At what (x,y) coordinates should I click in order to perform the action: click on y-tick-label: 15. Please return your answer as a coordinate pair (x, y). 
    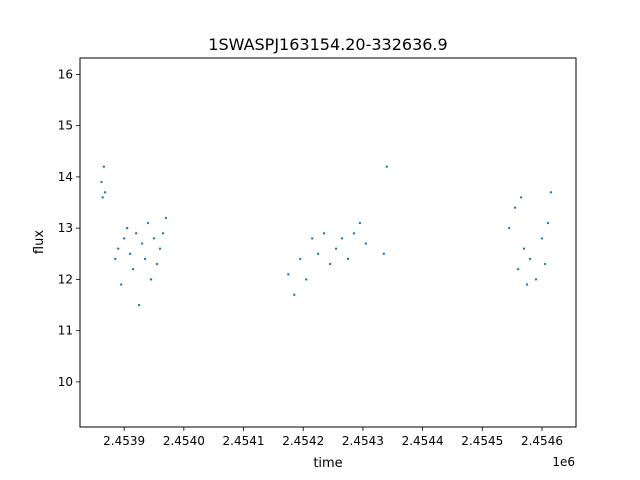
    Looking at the image, I should click on (65, 126).